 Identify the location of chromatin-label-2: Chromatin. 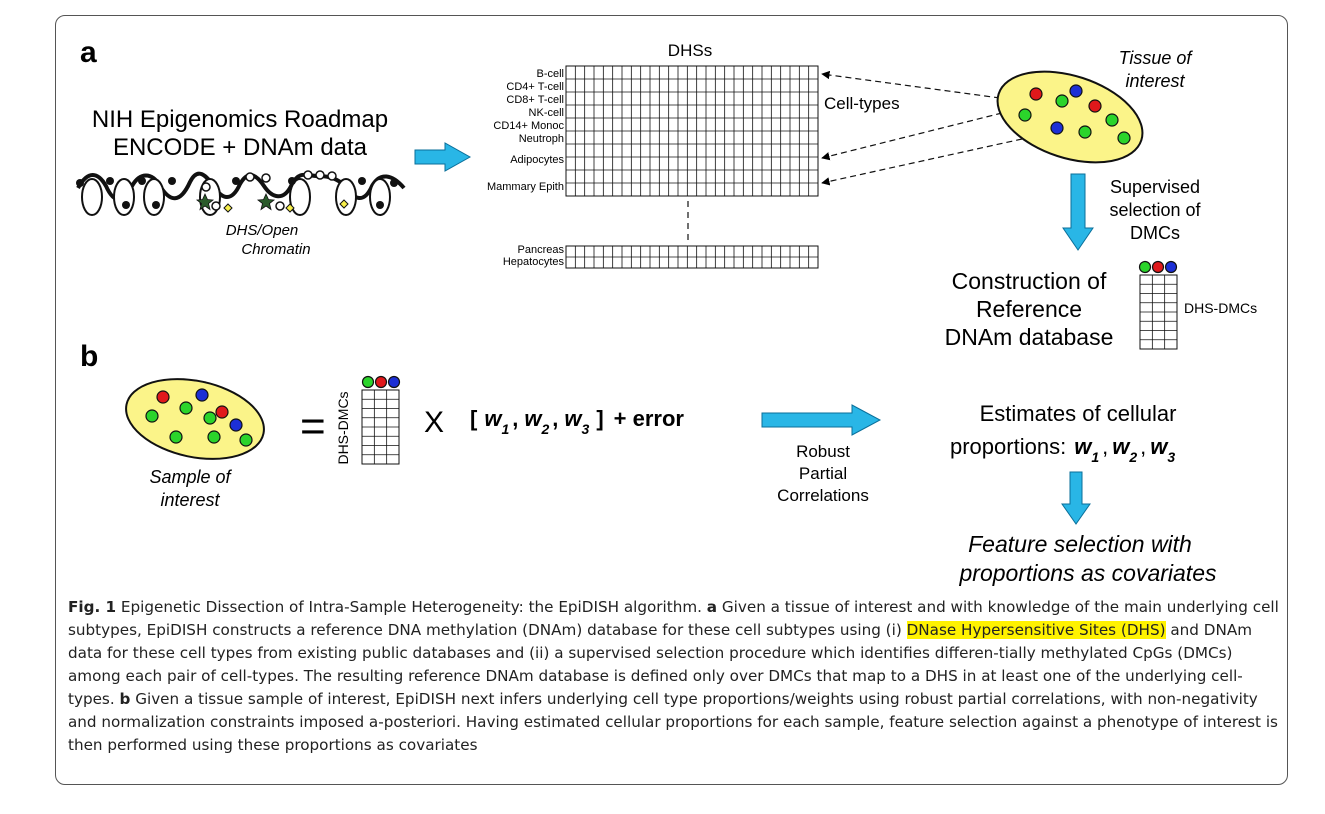
(275, 249).